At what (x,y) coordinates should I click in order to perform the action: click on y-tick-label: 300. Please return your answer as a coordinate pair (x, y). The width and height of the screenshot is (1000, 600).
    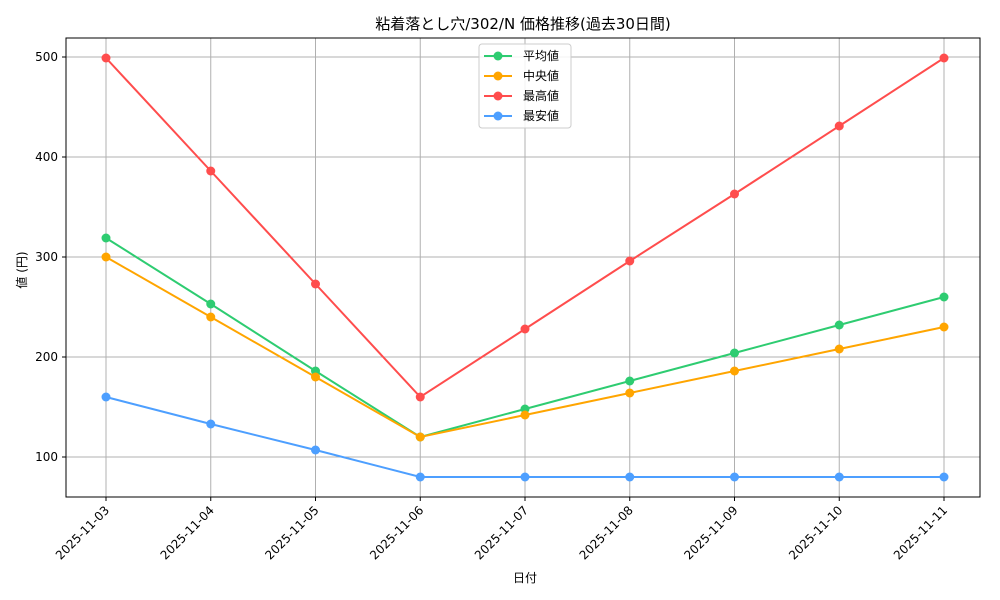
    Looking at the image, I should click on (46, 257).